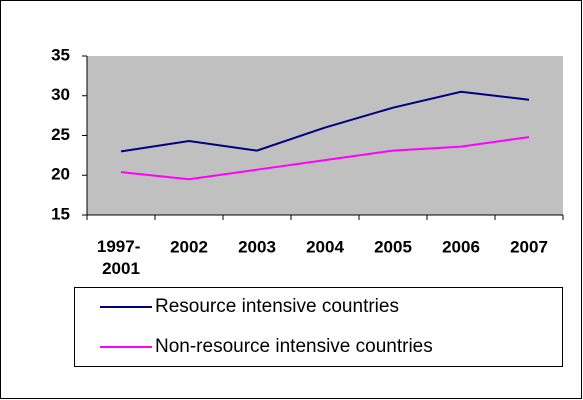  Describe the element at coordinates (60, 54) in the screenshot. I see `y-tick-label: 35` at that location.